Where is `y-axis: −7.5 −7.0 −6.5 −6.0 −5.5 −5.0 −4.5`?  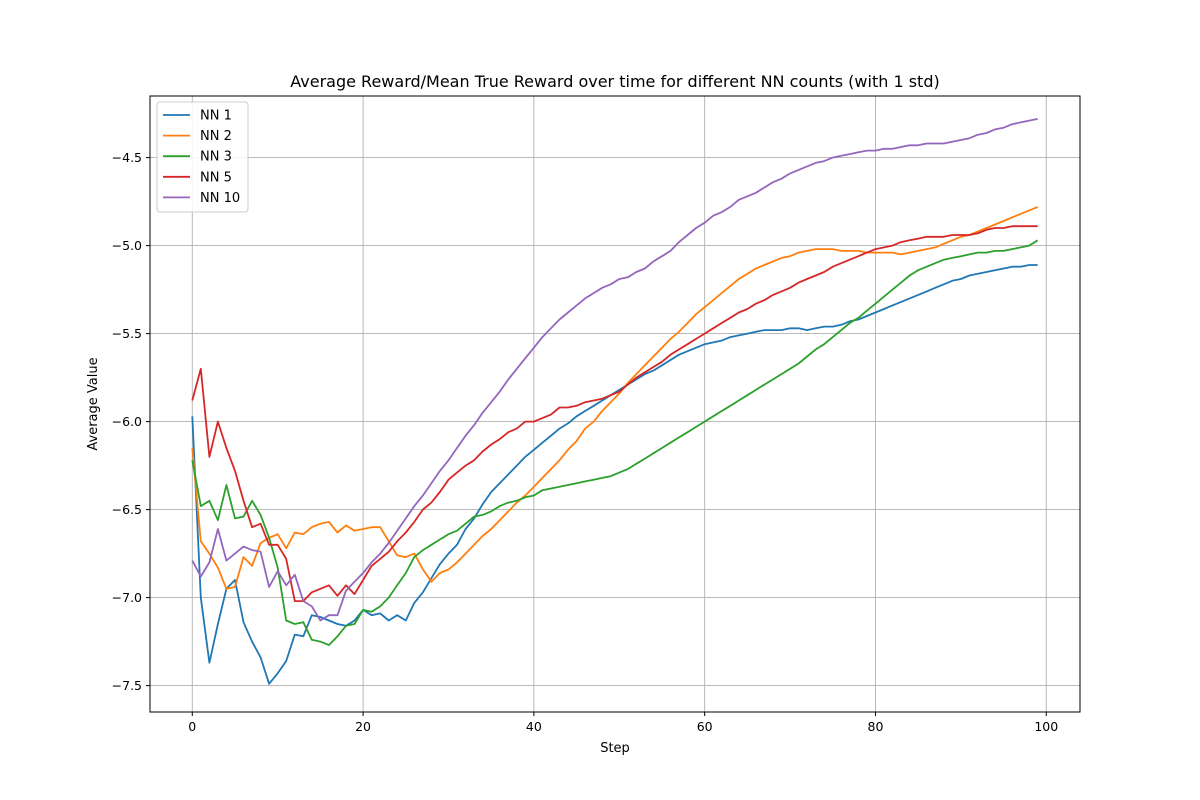 y-axis: −7.5 −7.0 −6.5 −6.0 −5.5 −5.0 −4.5 is located at coordinates (131, 421).